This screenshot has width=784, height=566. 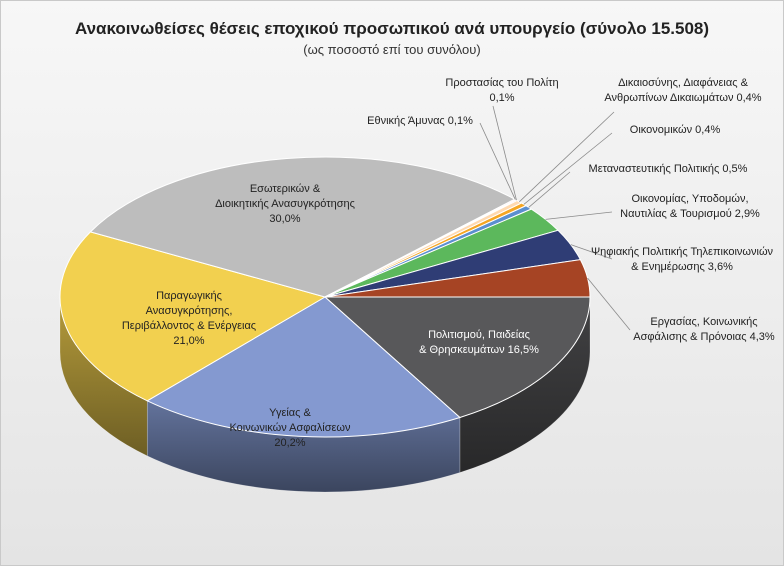 I want to click on slice-label-7: Οικονομικών 0,4%, so click(x=675, y=130).